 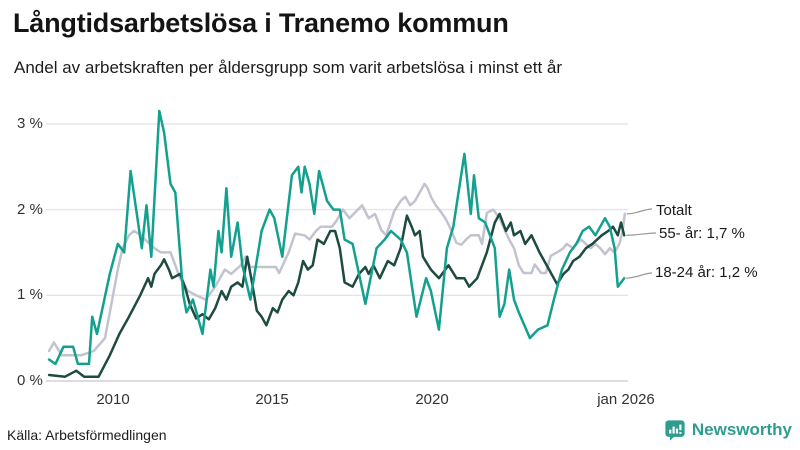 I want to click on y-tick-1: 1 %, so click(x=30, y=294).